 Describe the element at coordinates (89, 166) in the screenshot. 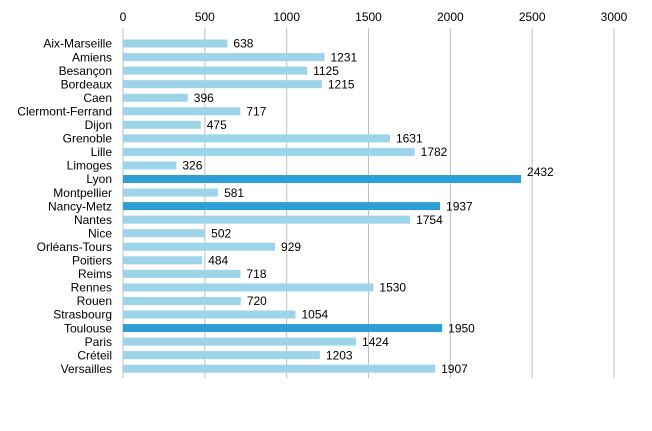

I see `category-label: Limoges` at that location.